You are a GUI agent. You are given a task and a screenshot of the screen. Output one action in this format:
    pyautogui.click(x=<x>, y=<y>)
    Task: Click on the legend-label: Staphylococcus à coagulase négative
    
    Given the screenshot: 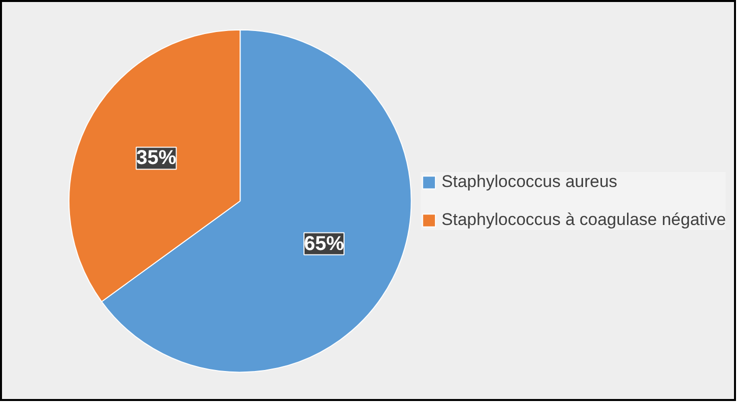 What is the action you would take?
    pyautogui.click(x=584, y=220)
    